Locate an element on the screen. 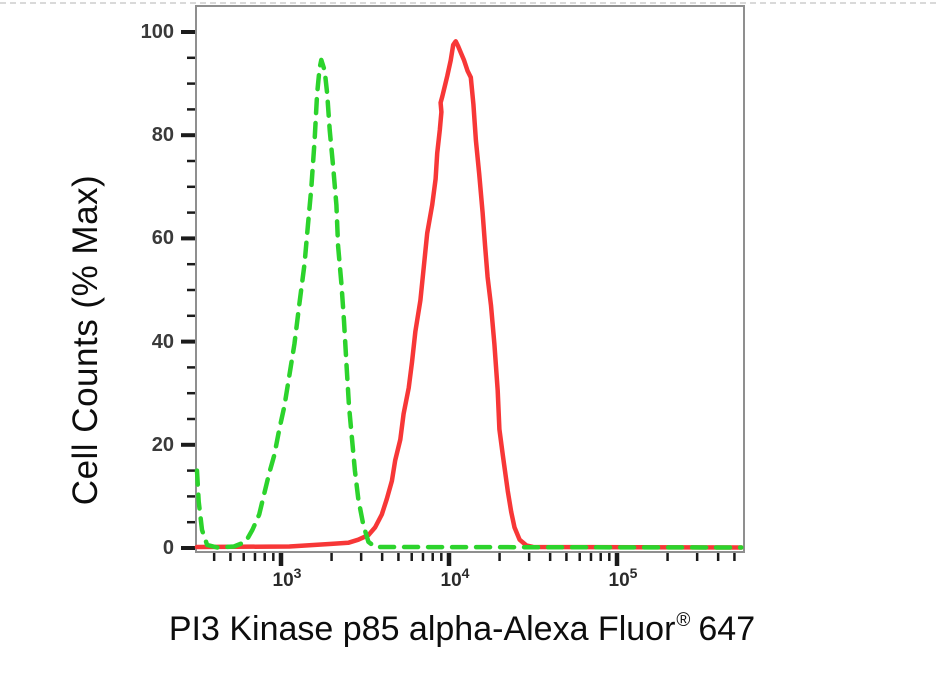  y-tick-label: 60 is located at coordinates (162, 238).